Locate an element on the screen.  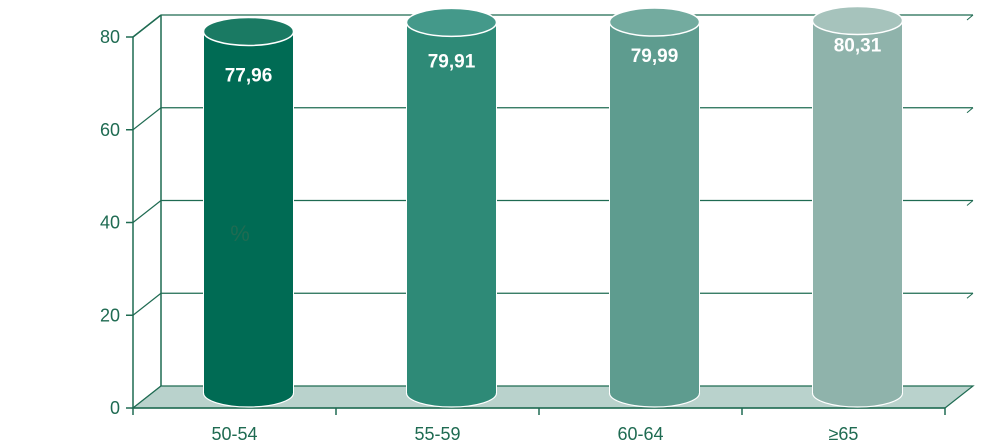
x-tick-label: ≥65 is located at coordinates (844, 433).